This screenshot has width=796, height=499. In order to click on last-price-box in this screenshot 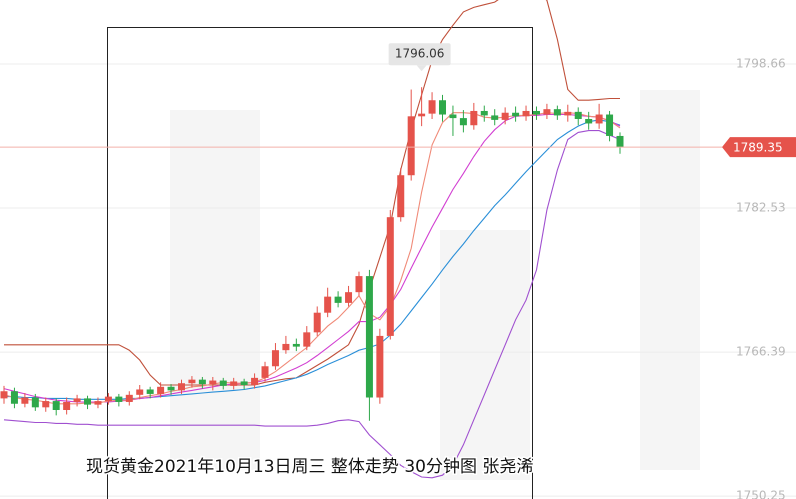, I will do `click(759, 147)`.